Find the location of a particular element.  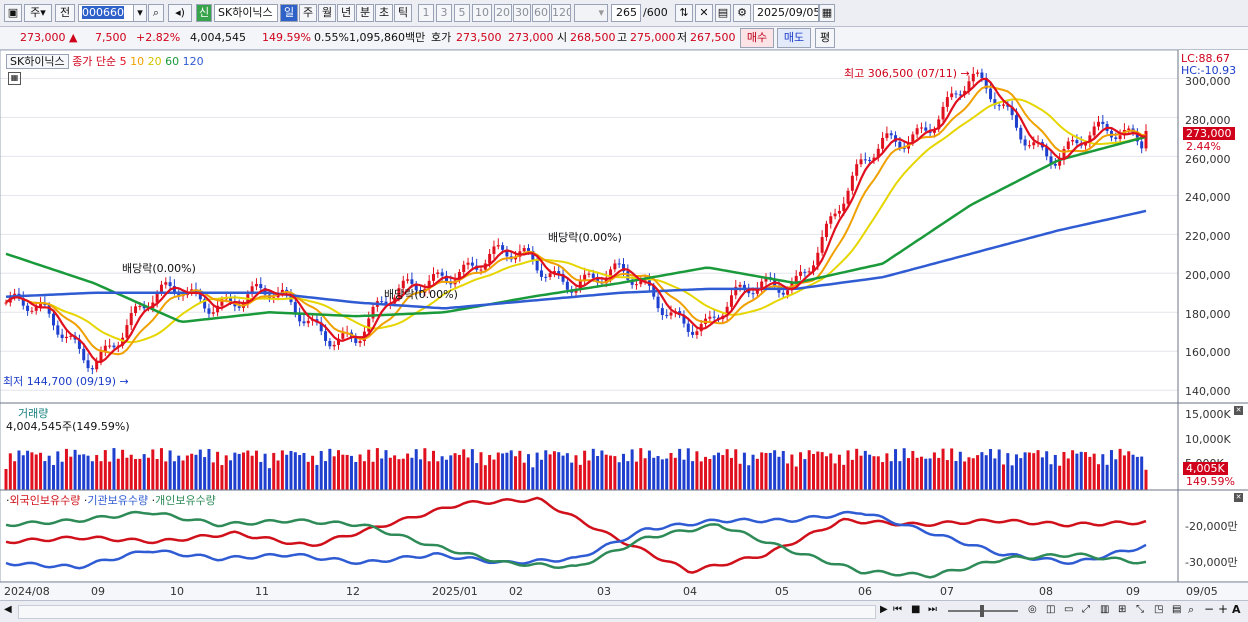

next-page-icon: ⏭ is located at coordinates (932, 609).